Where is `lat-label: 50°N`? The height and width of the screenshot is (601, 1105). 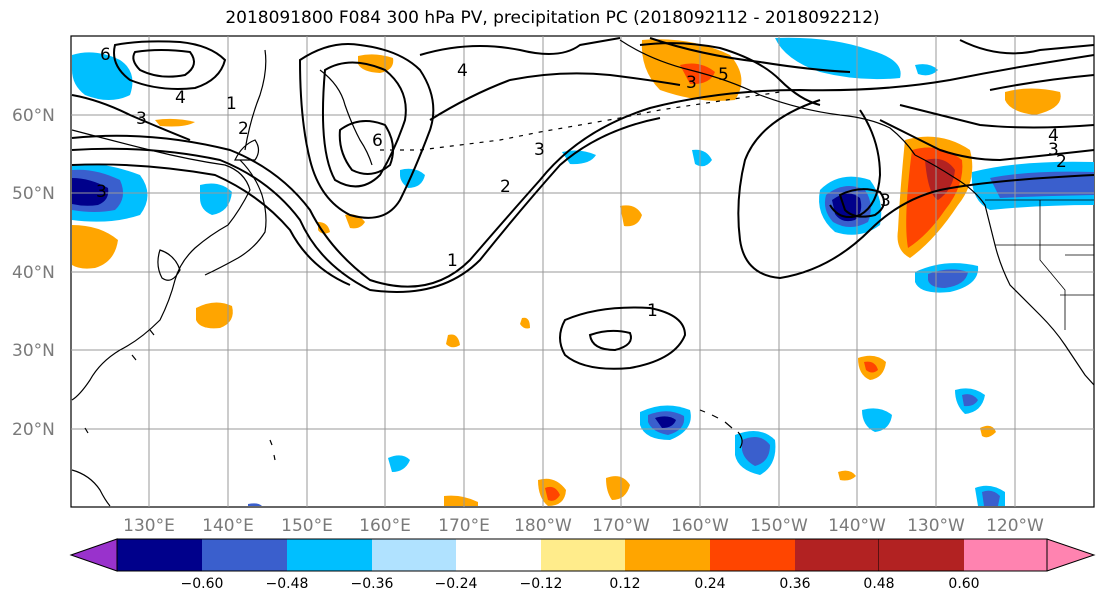
lat-label: 50°N is located at coordinates (33, 194).